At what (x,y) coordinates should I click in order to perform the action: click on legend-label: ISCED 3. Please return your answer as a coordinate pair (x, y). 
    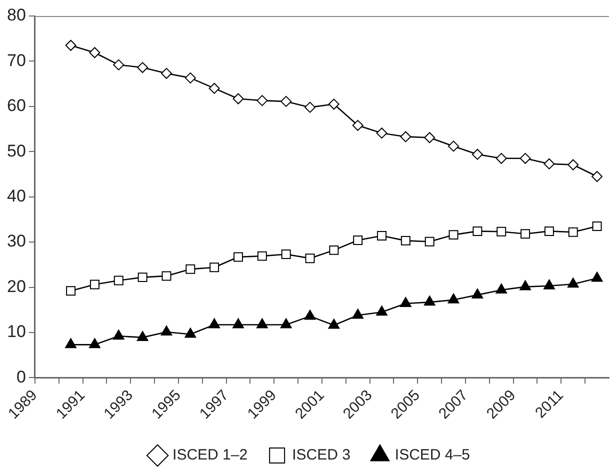
    Looking at the image, I should click on (321, 455).